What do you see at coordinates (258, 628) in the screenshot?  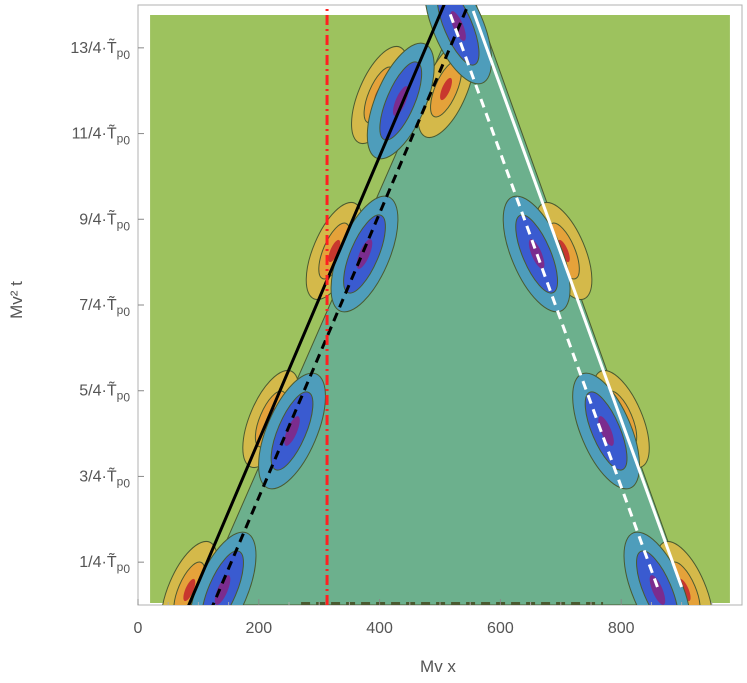 I see `x-tick-label: 200` at bounding box center [258, 628].